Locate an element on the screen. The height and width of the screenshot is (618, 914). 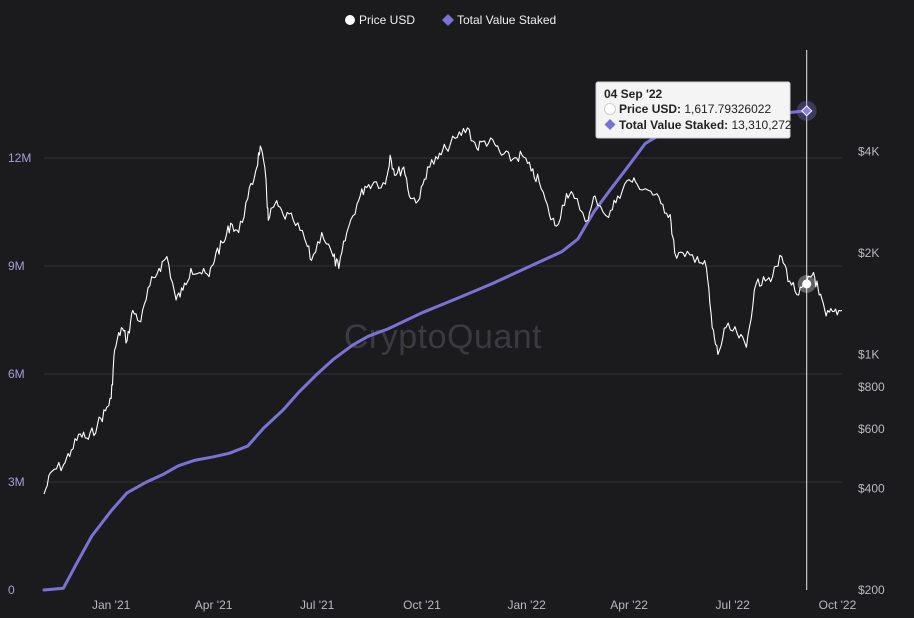
x-tick-label: Apr '21 is located at coordinates (214, 605).